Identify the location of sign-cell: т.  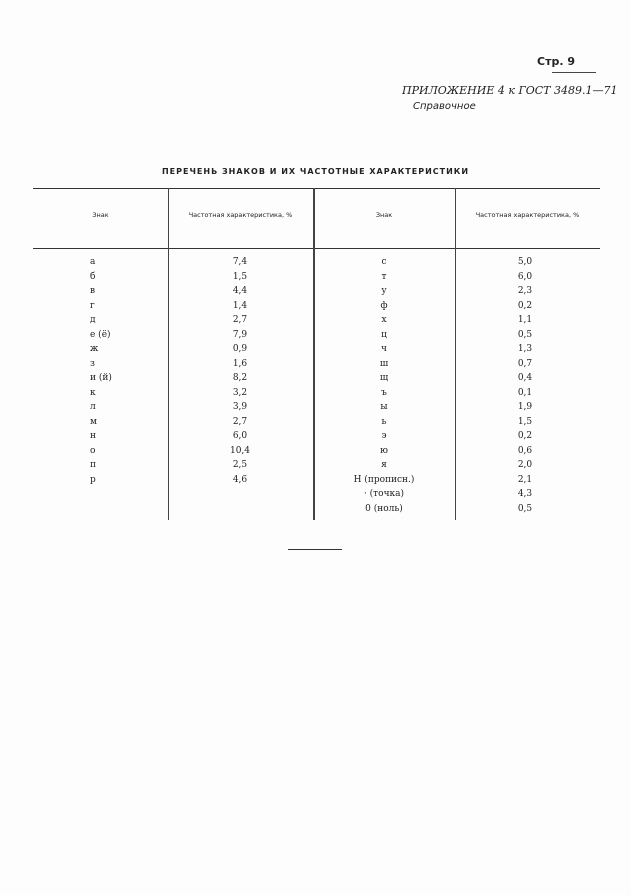
(384, 276).